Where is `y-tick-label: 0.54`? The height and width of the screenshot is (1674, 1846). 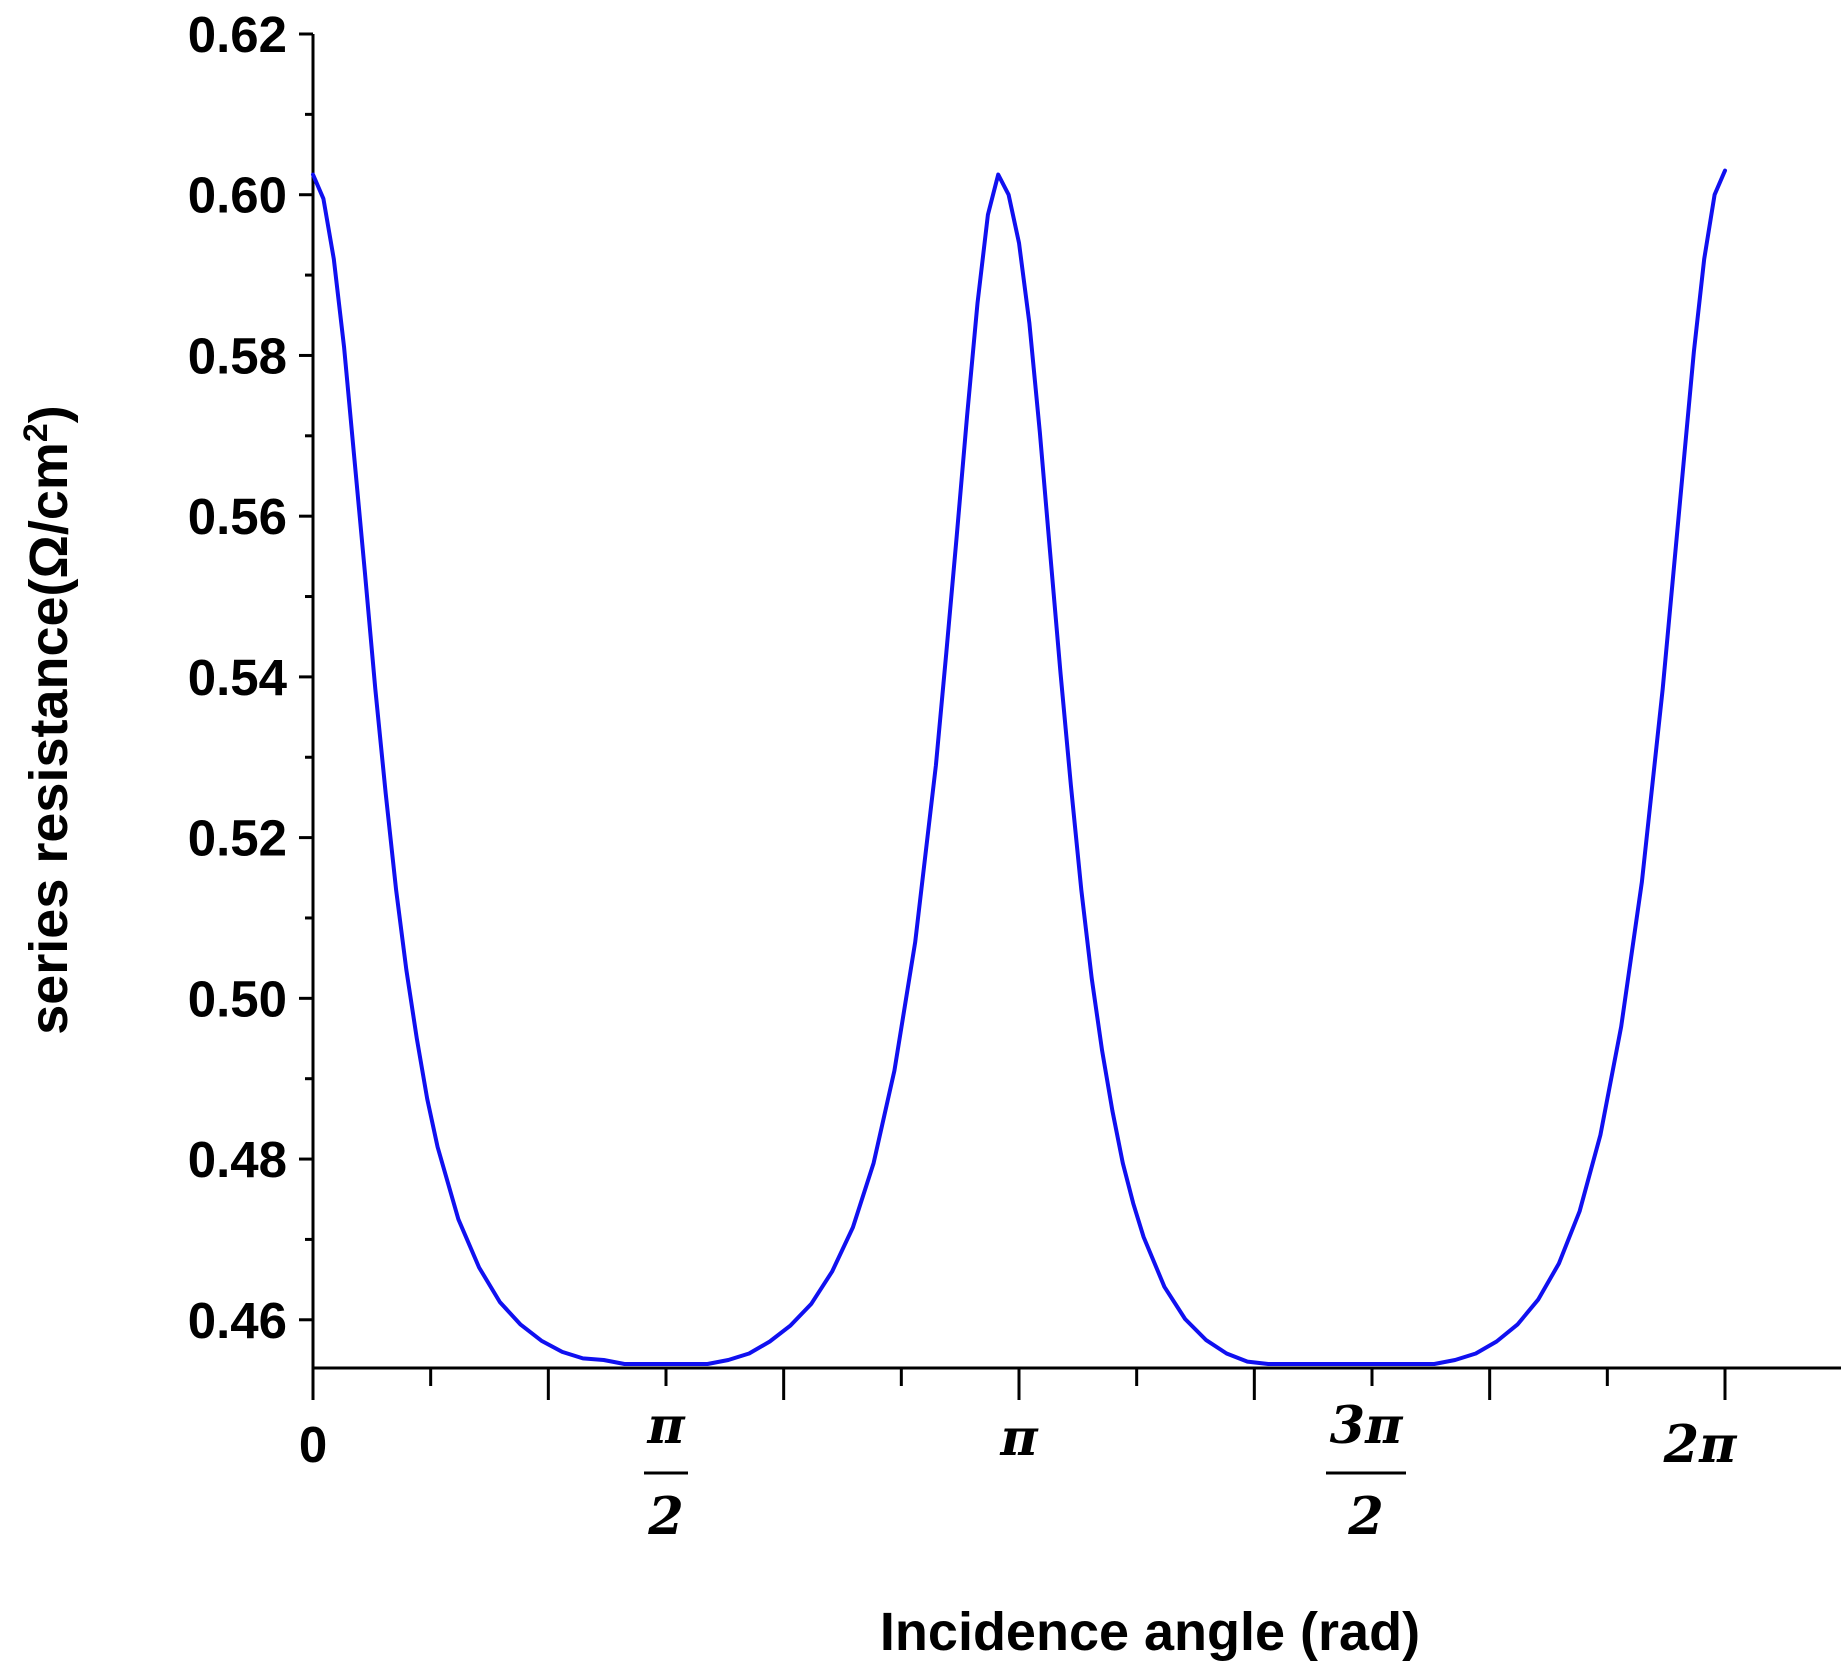
y-tick-label: 0.54 is located at coordinates (238, 677).